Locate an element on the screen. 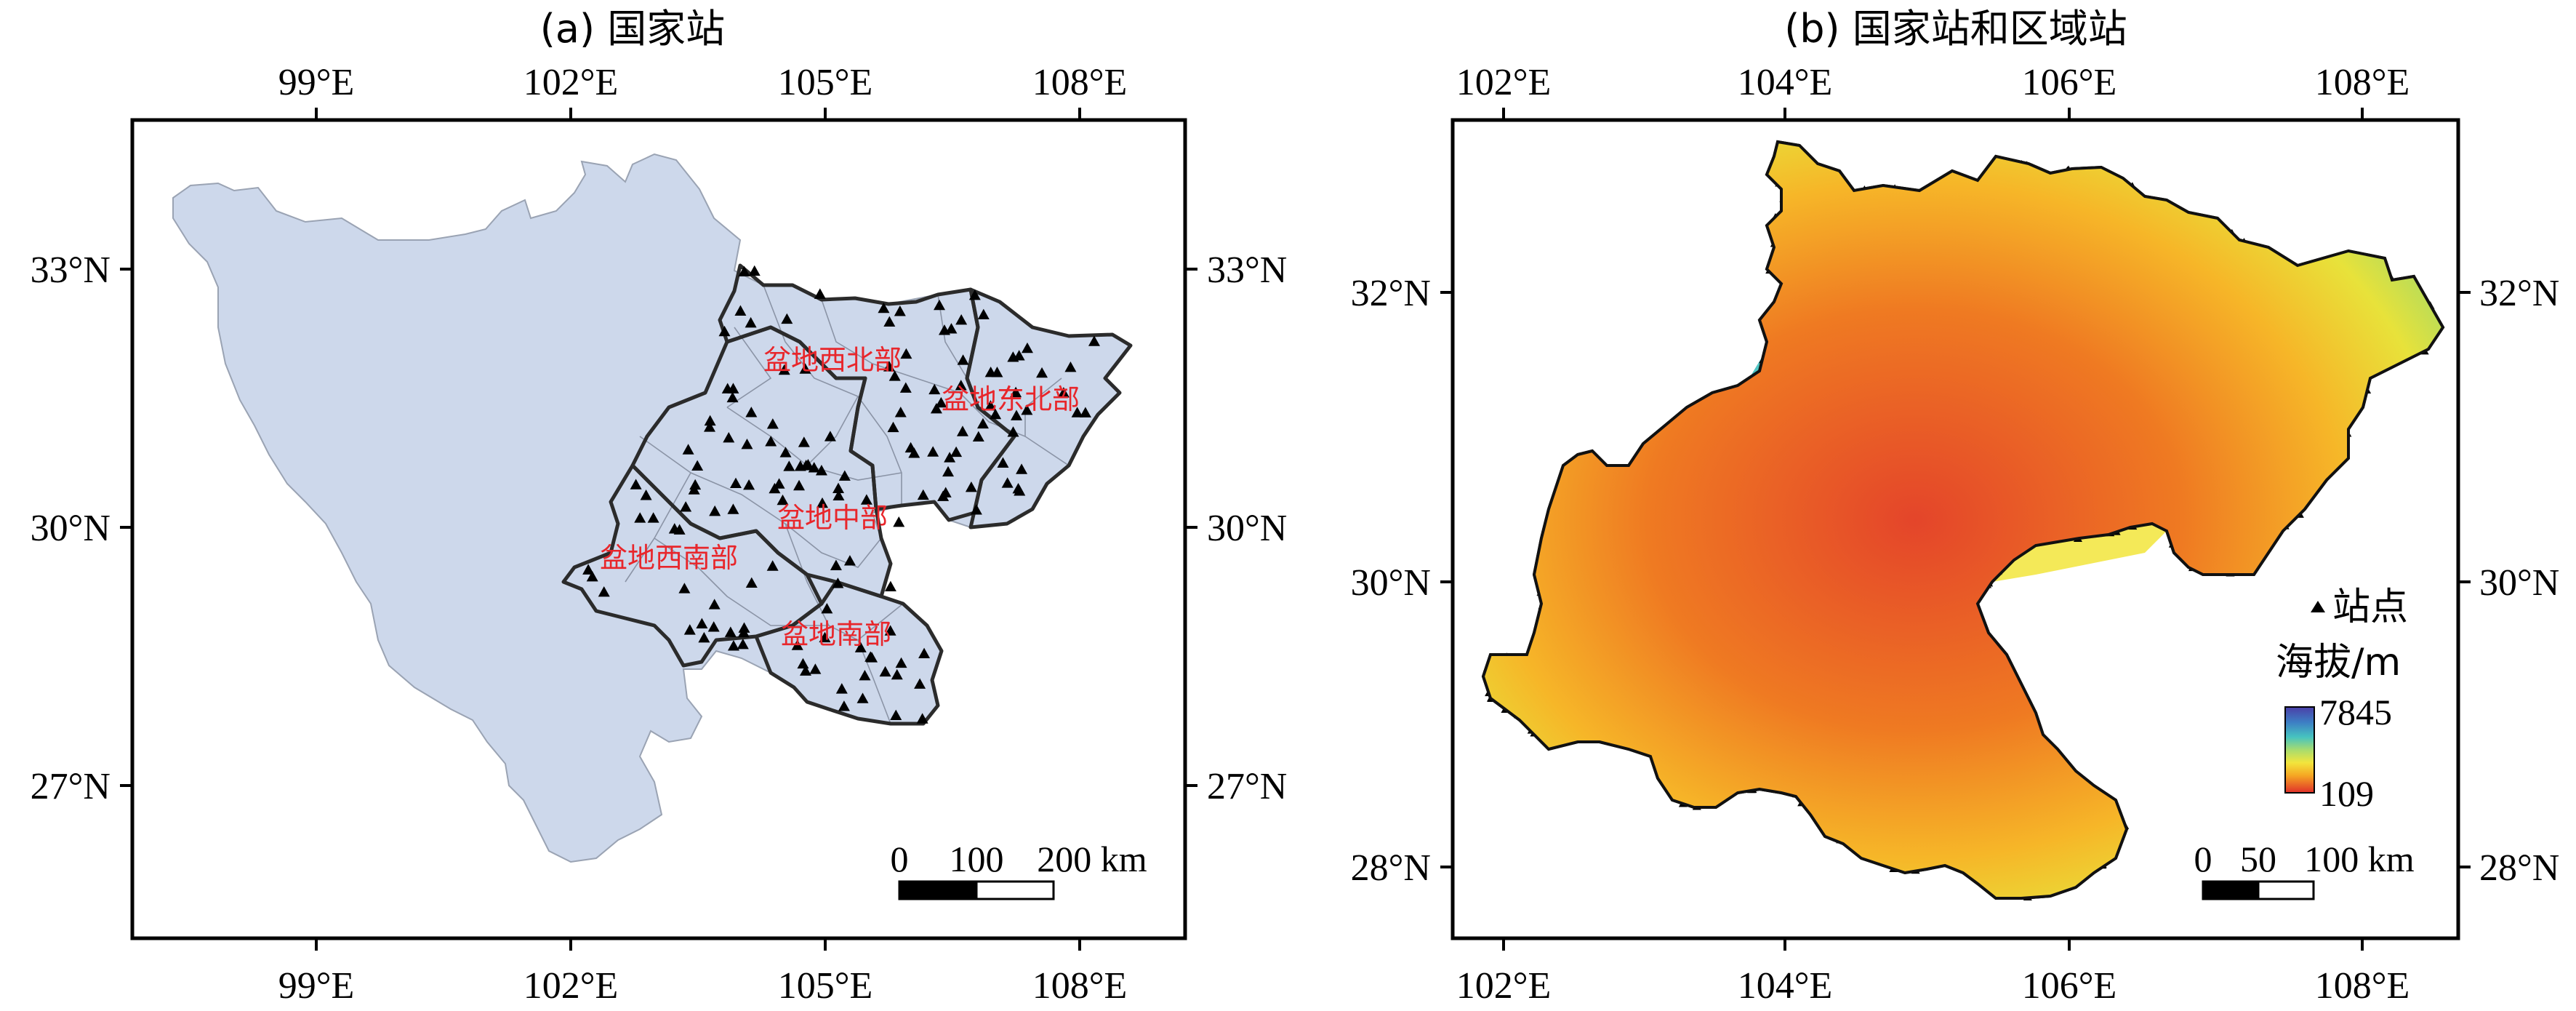 Image resolution: width=2576 pixels, height=1011 pixels. x-tick-top-99: 99°E is located at coordinates (316, 82).